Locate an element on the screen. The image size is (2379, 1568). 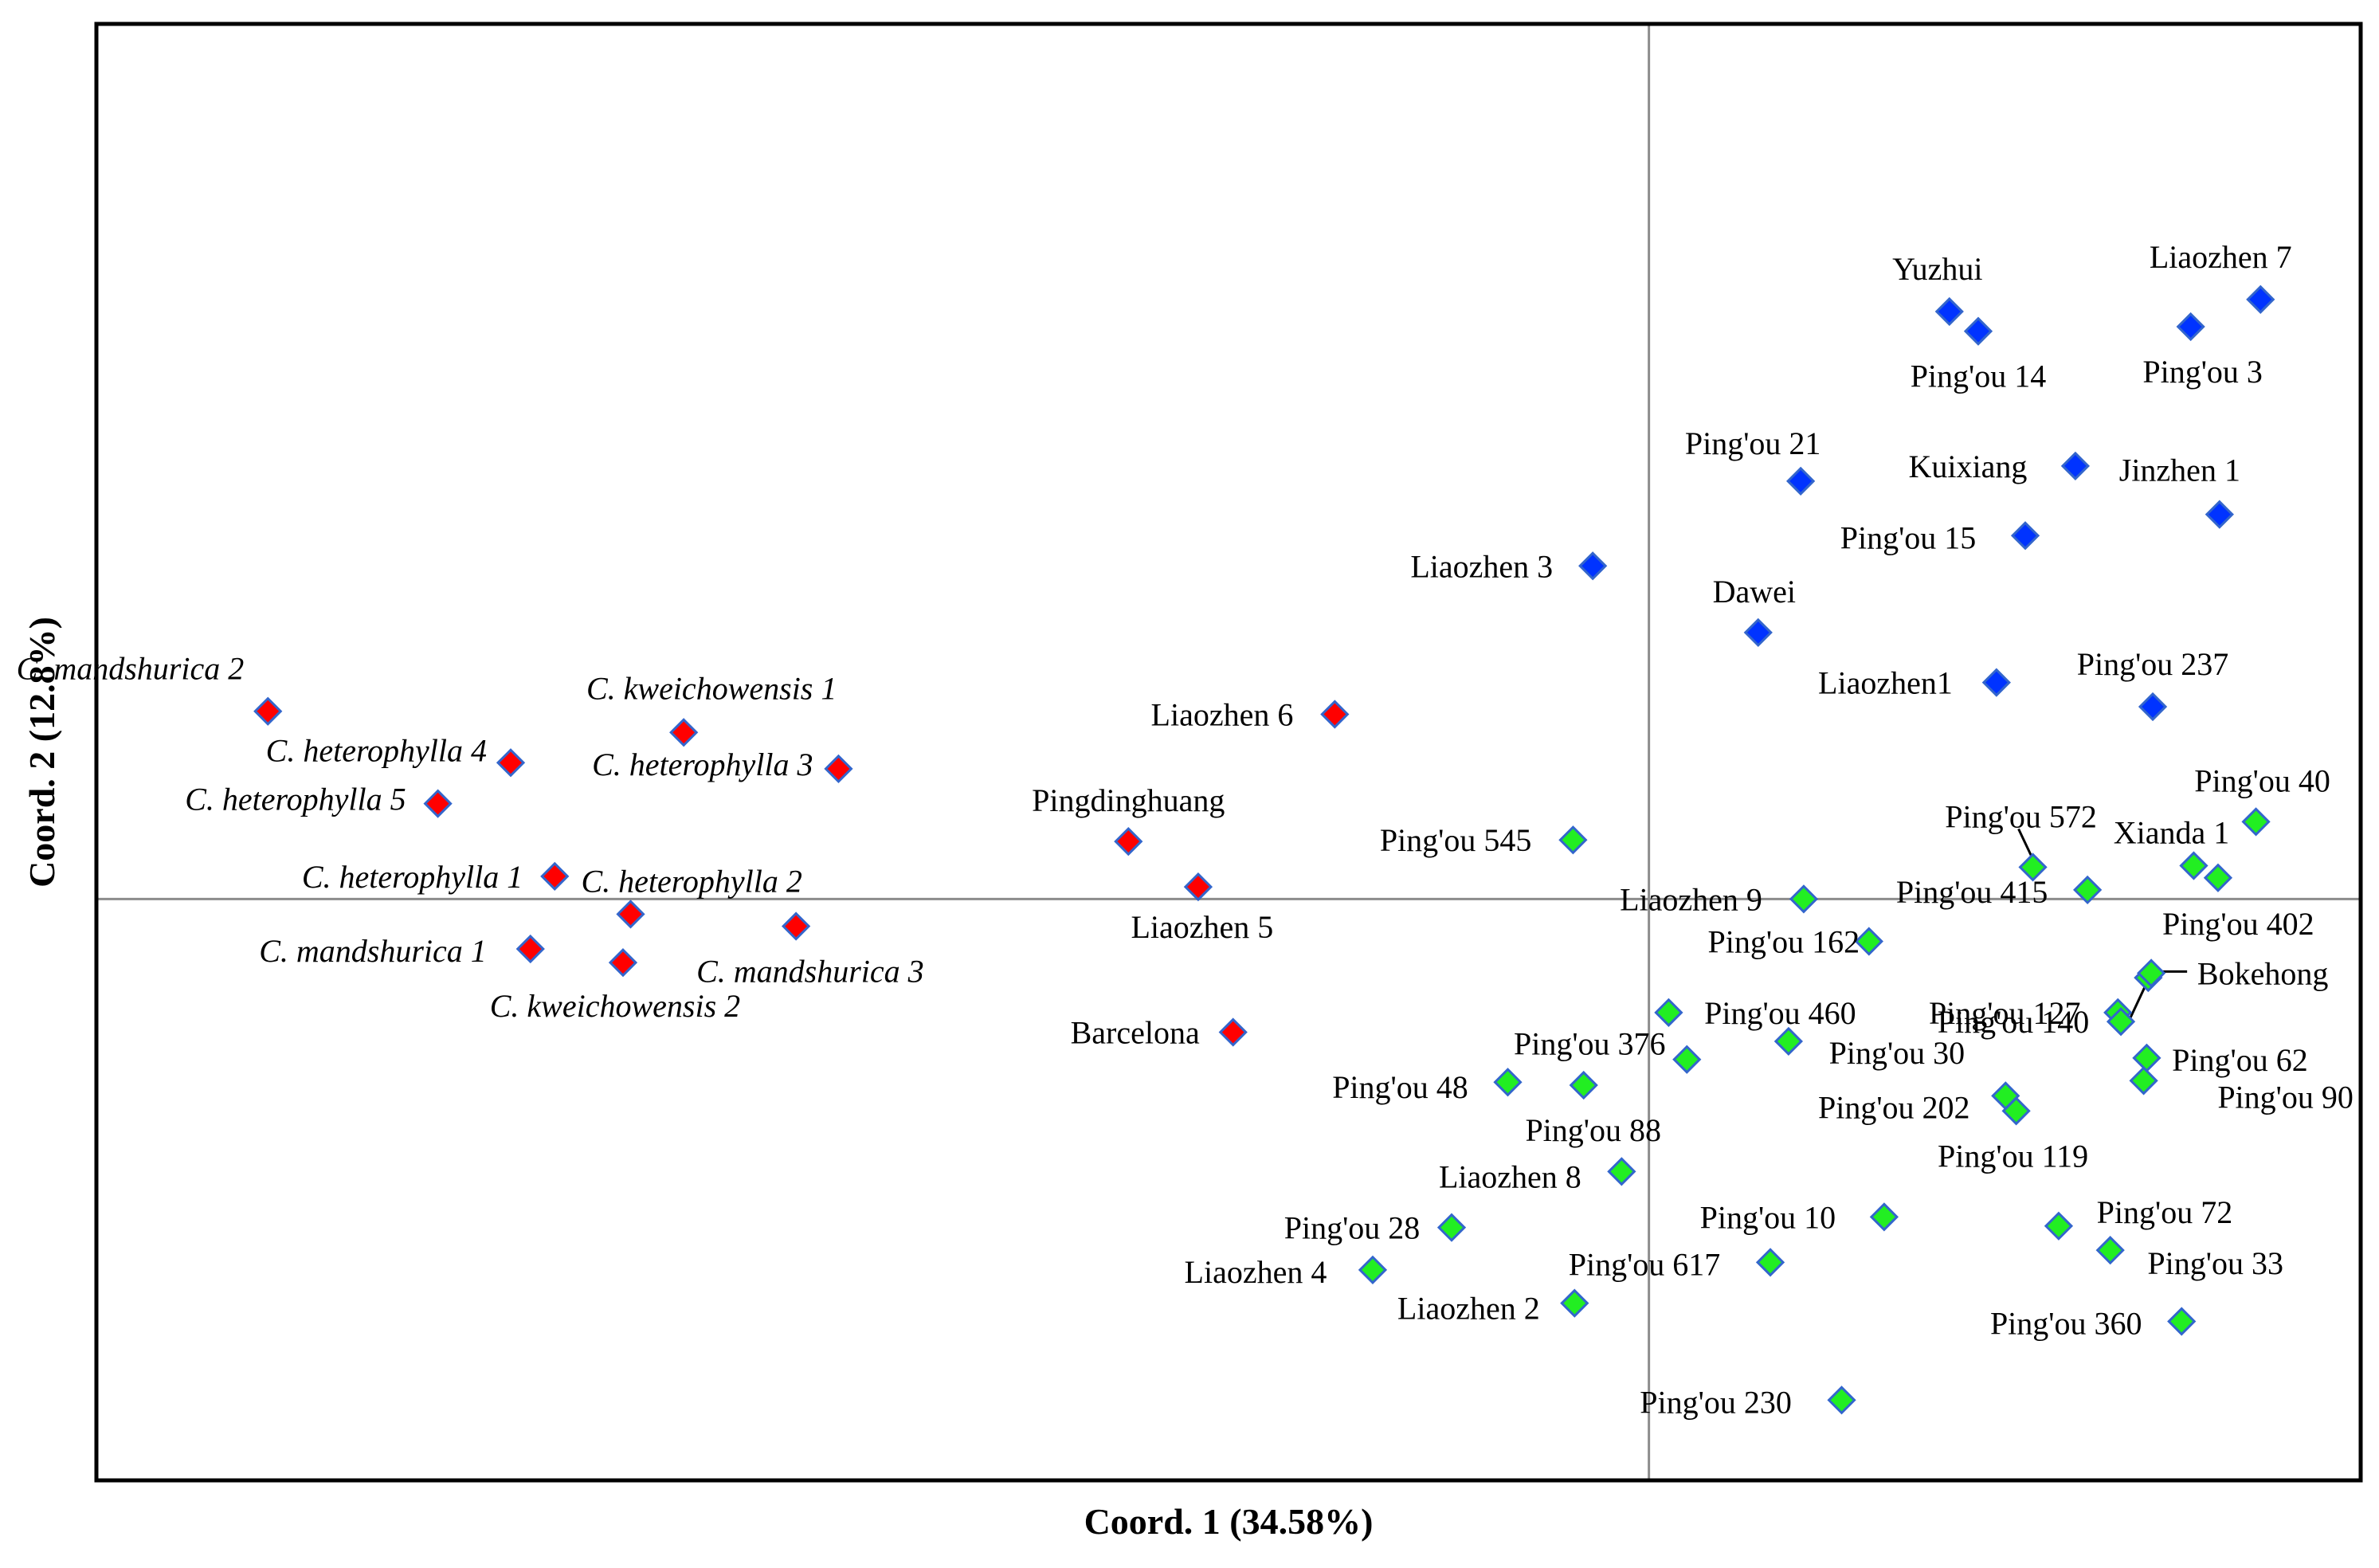
point-label: Ping'ou 230 is located at coordinates (1716, 1402).